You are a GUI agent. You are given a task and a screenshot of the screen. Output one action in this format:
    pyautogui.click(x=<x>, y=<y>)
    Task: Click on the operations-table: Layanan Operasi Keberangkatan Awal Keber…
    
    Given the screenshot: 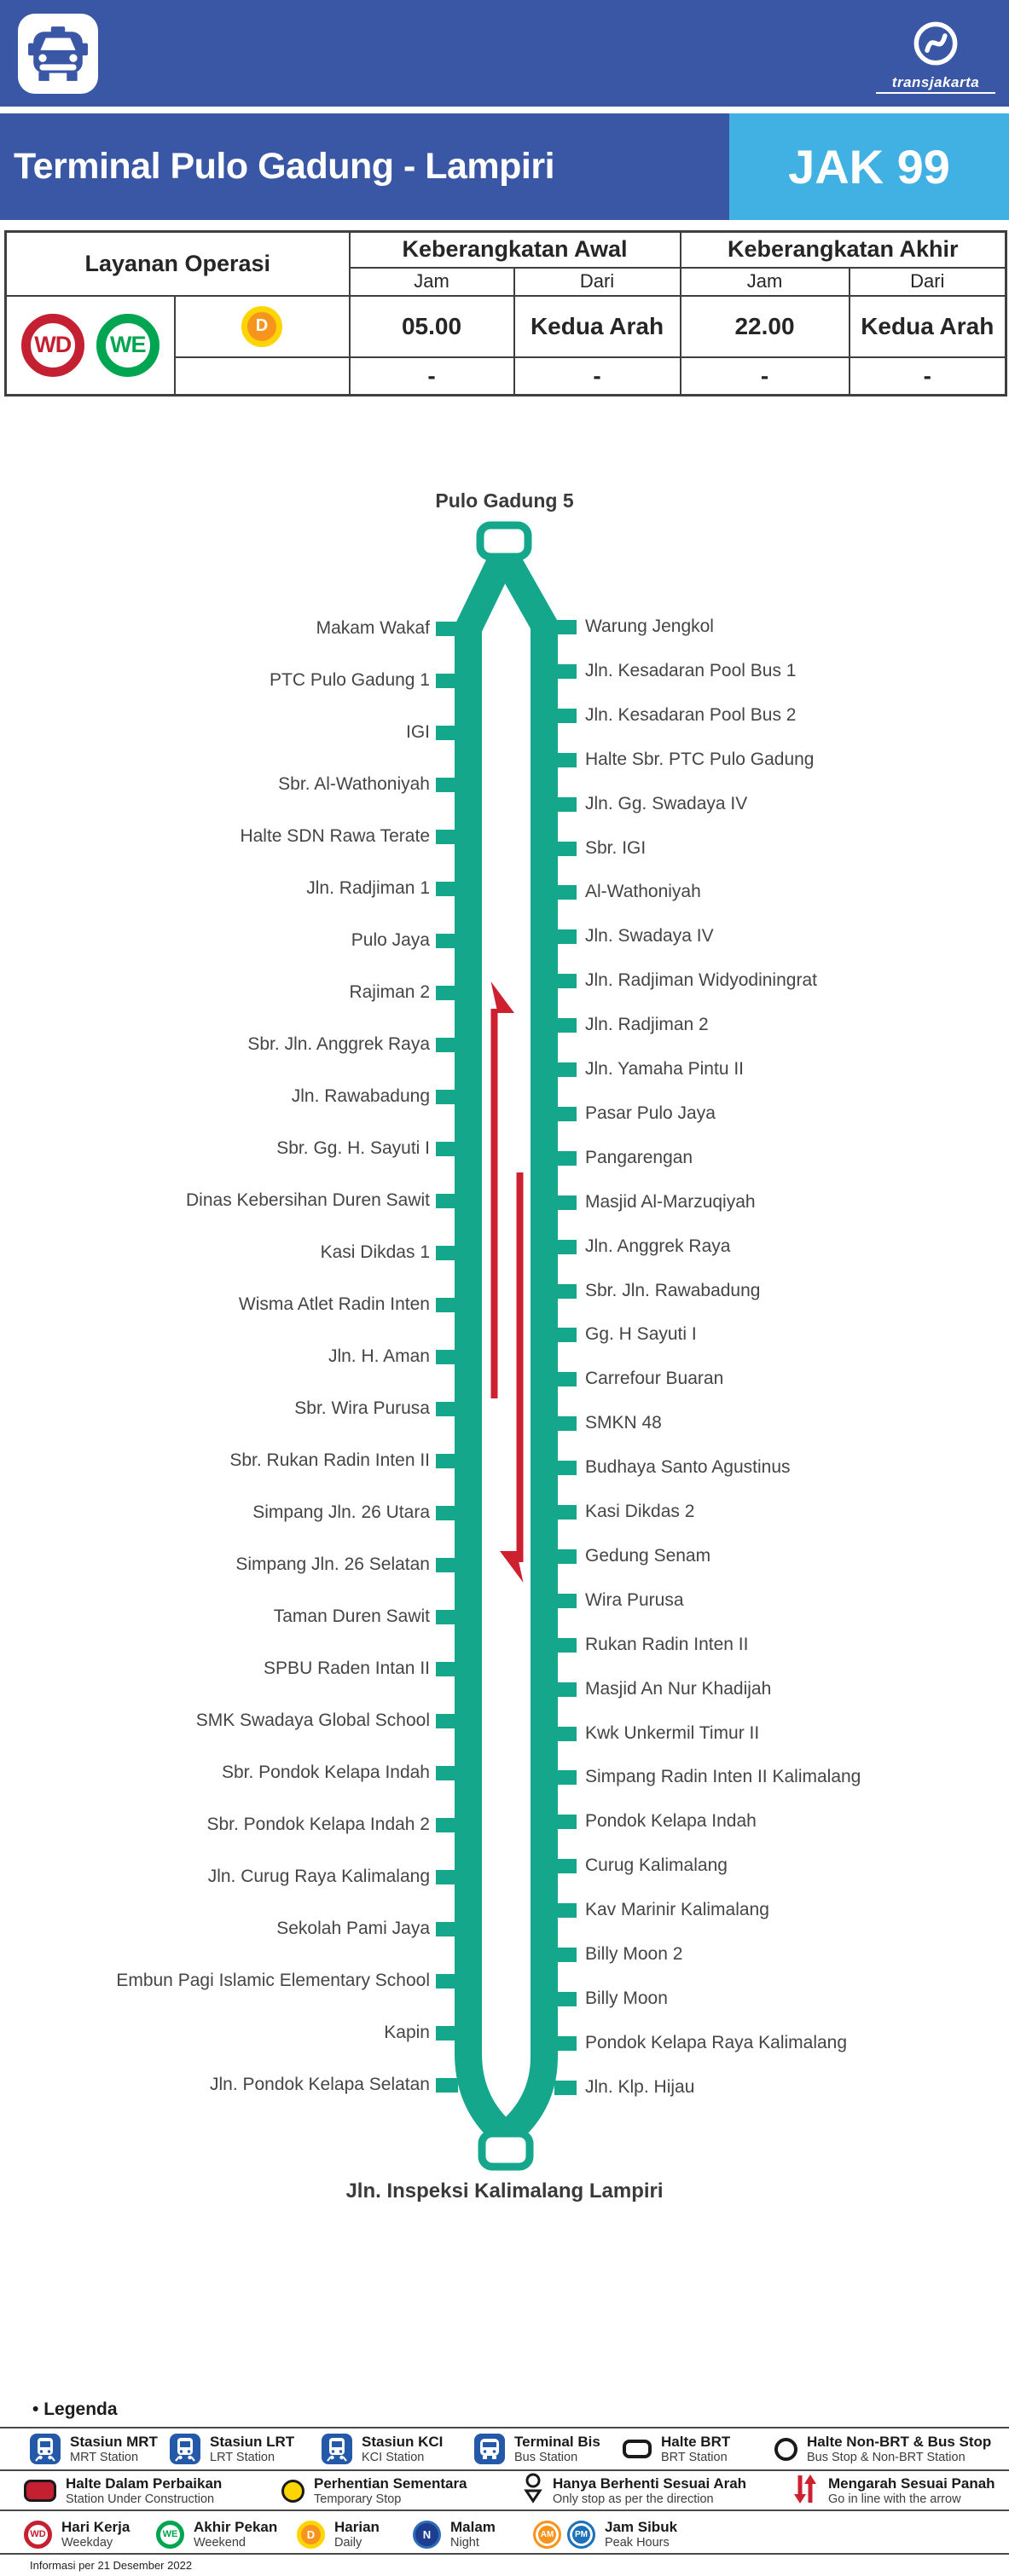 What is the action you would take?
    pyautogui.click(x=506, y=313)
    